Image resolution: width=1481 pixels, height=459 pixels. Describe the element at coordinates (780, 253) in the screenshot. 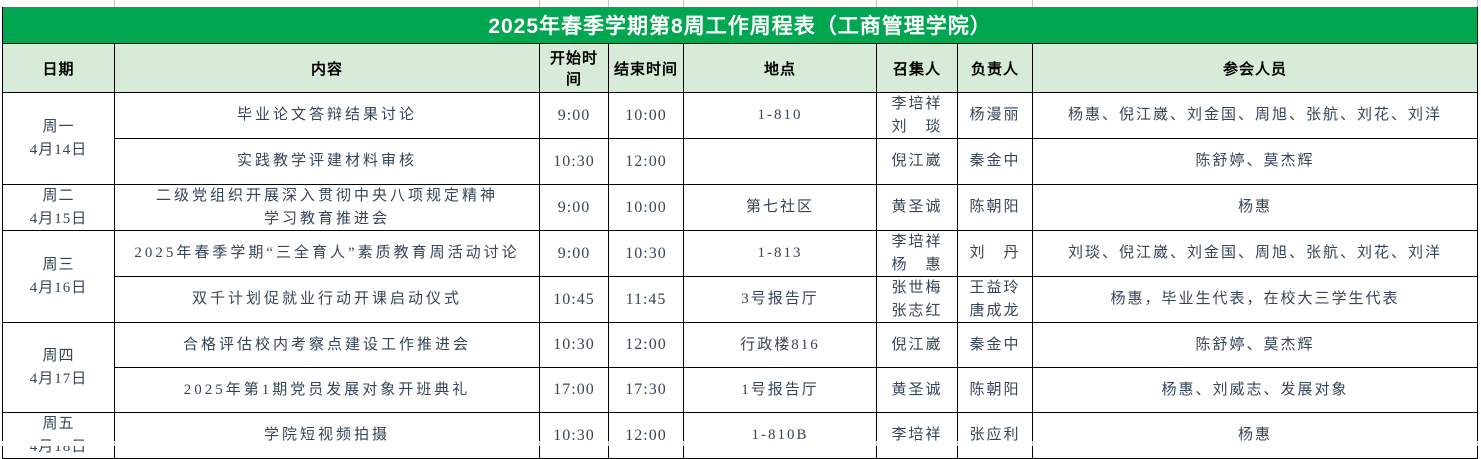

I see `location-cell: 1-813` at that location.